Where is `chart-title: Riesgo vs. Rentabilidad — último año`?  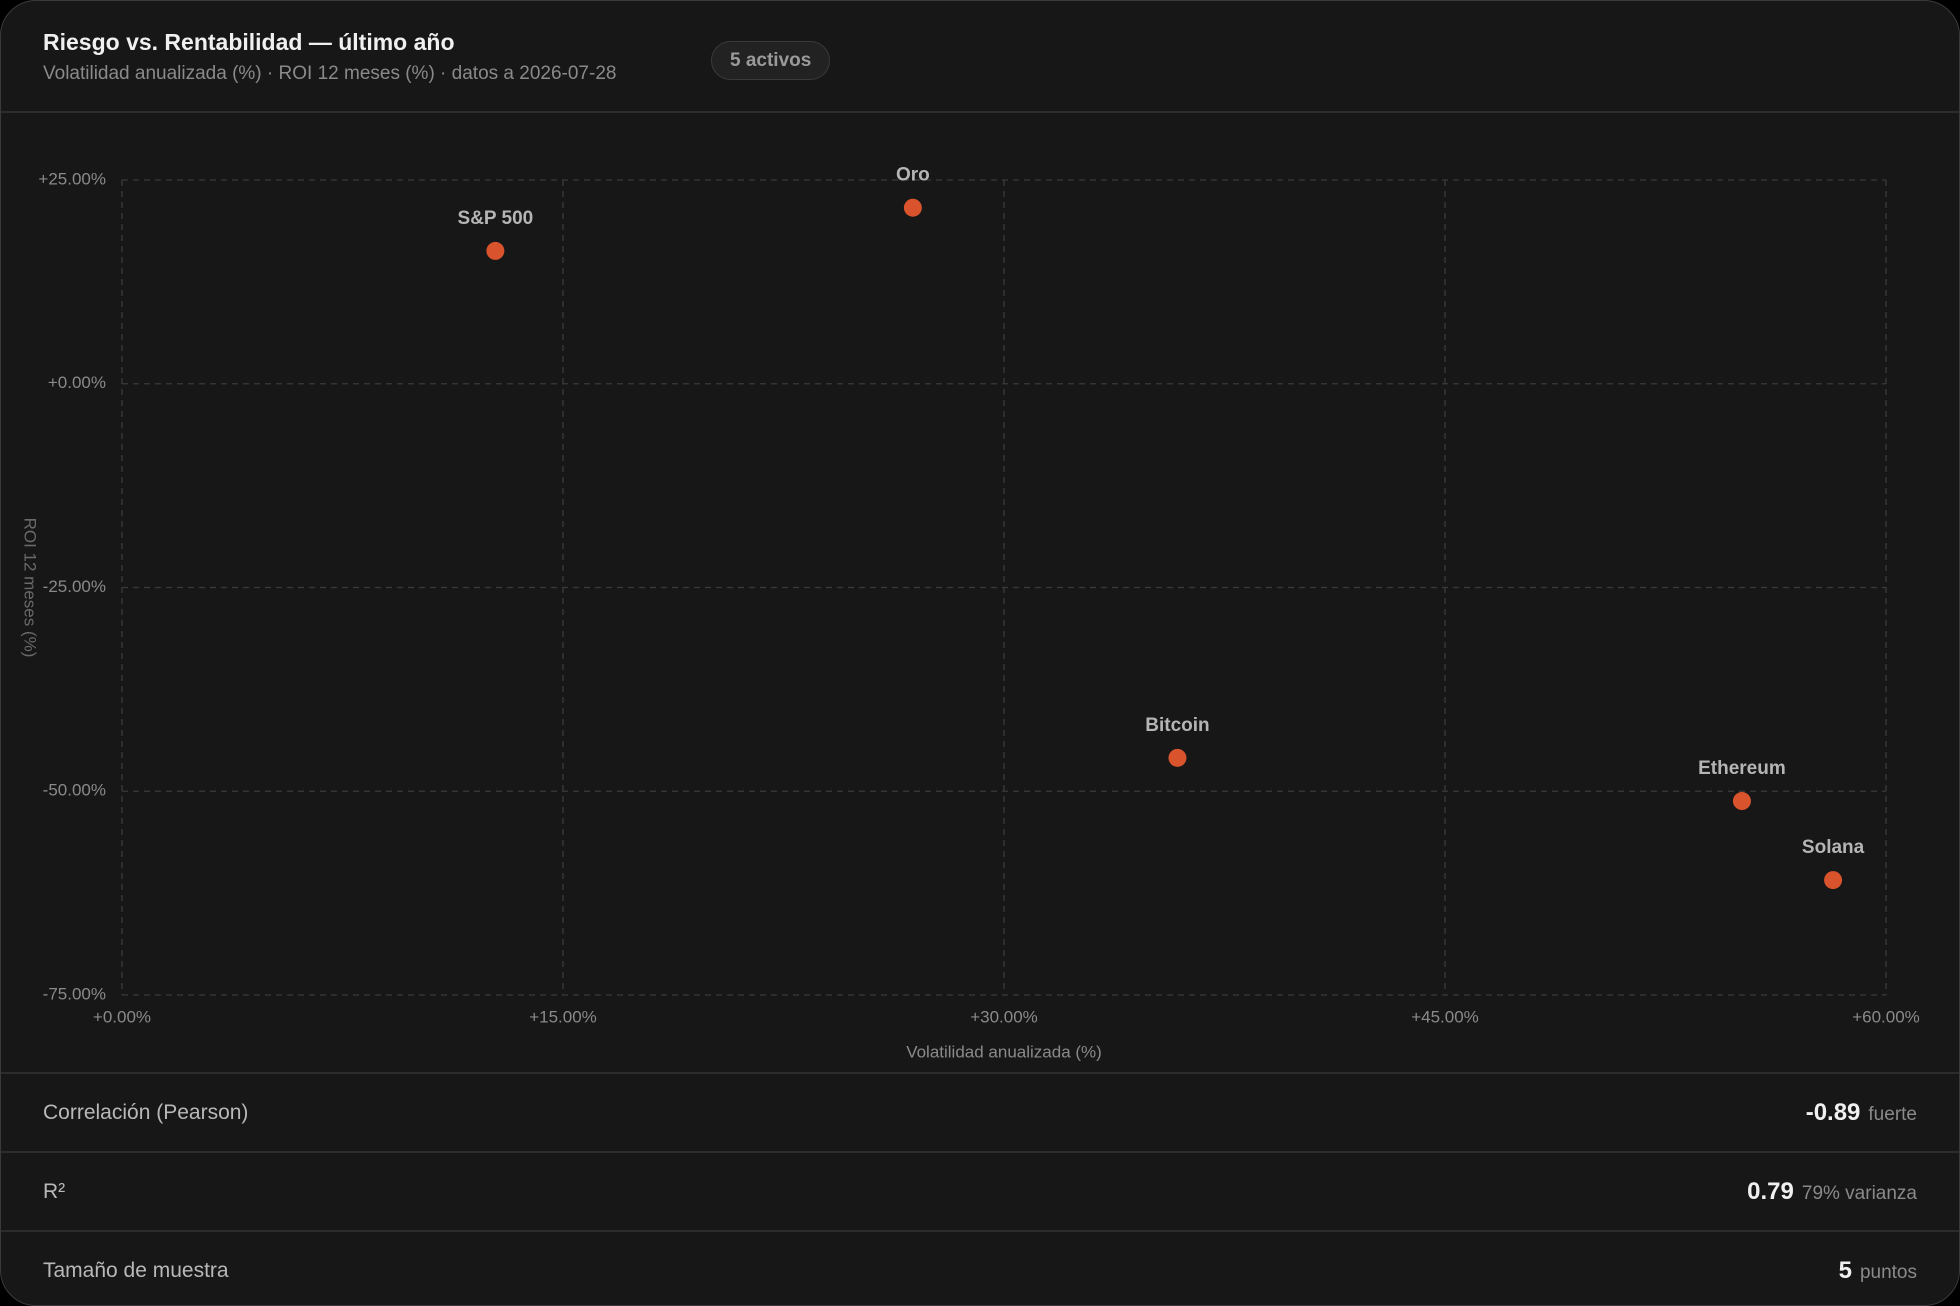 chart-title: Riesgo vs. Rentabilidad — último año is located at coordinates (249, 42).